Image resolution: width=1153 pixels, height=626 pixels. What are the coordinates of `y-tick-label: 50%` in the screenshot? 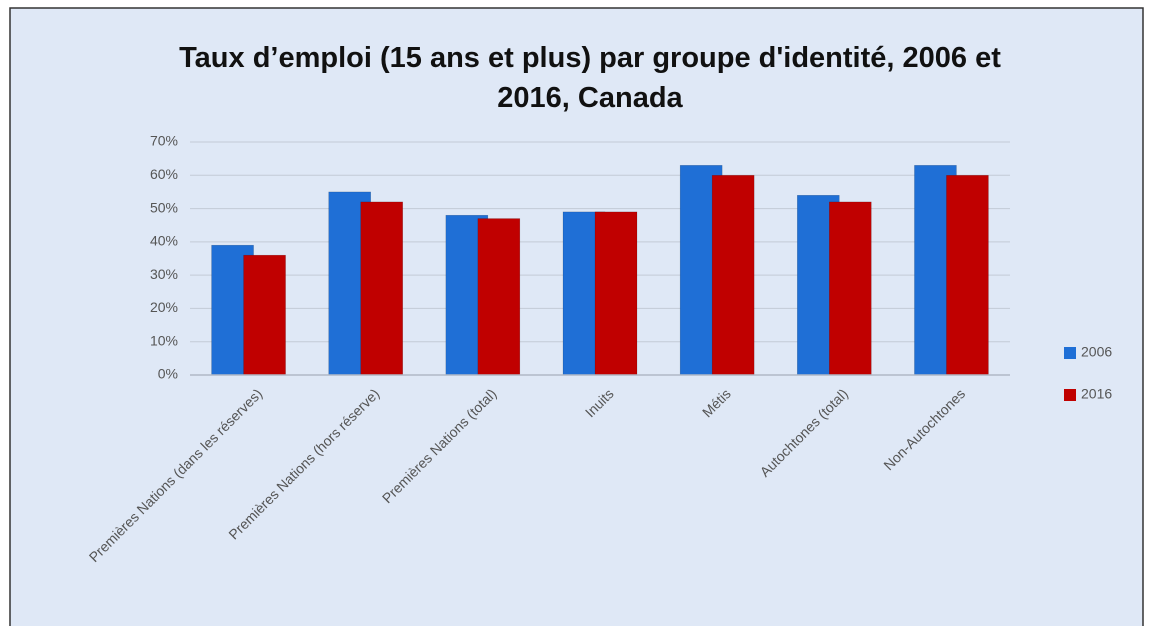 It's located at (164, 207).